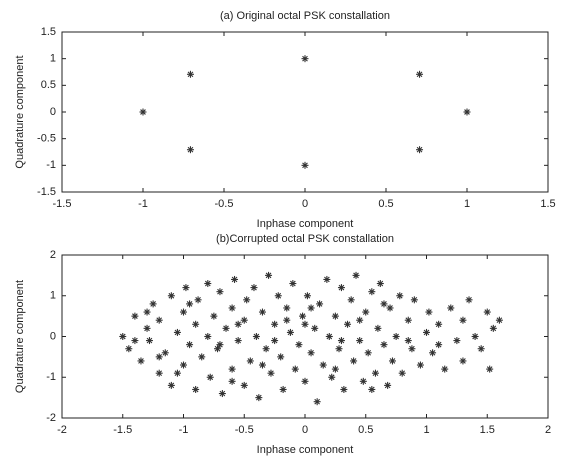 The image size is (561, 463). What do you see at coordinates (53, 112) in the screenshot?
I see `y-tick-label: 0` at bounding box center [53, 112].